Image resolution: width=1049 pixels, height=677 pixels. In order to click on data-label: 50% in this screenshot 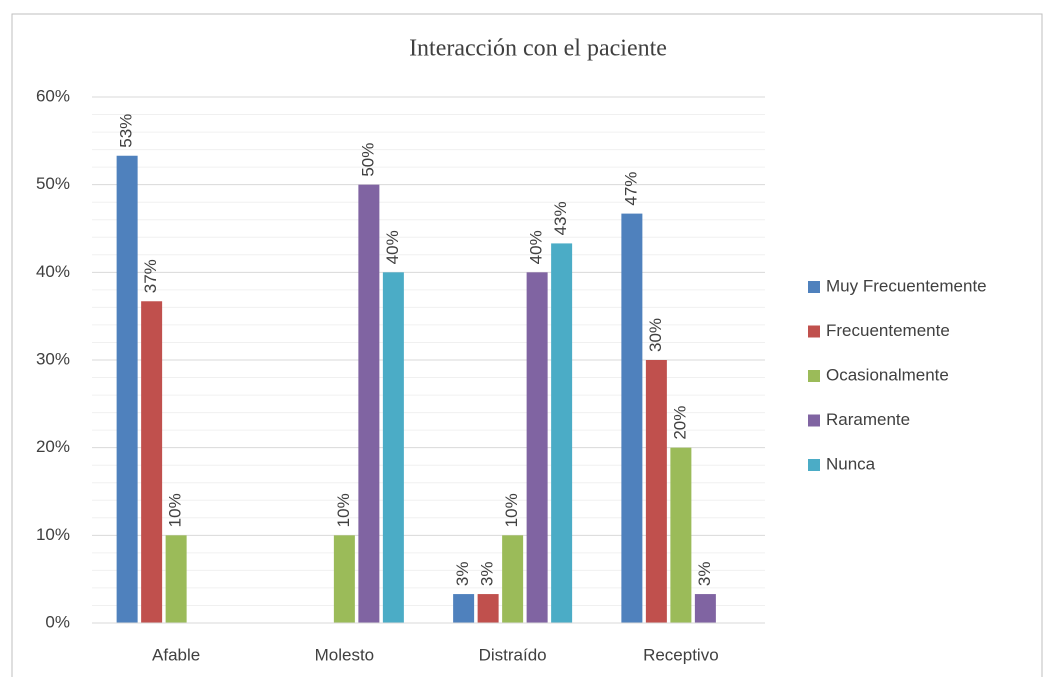, I will do `click(367, 160)`.